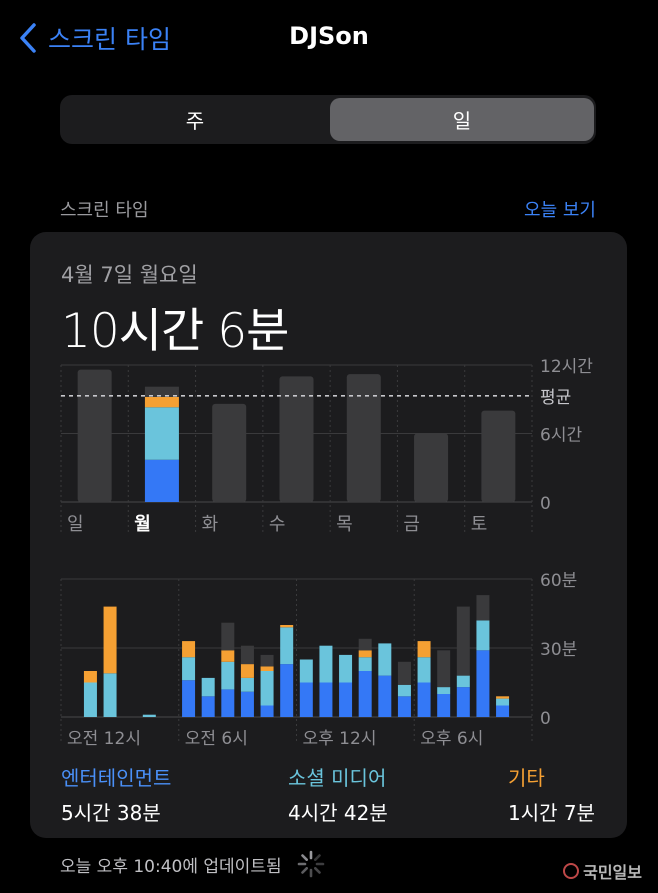 The image size is (658, 893). I want to click on segment-week: 주, so click(195, 121).